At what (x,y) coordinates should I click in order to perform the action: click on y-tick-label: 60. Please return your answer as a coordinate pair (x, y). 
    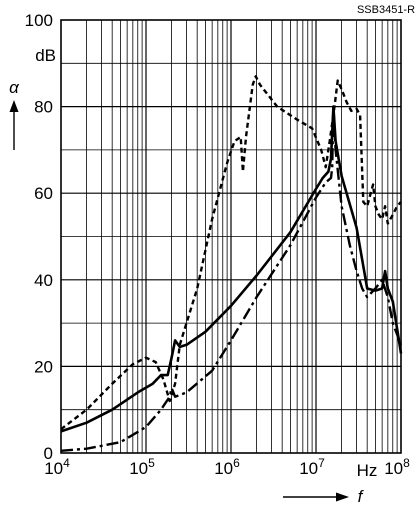
    Looking at the image, I should click on (43, 193).